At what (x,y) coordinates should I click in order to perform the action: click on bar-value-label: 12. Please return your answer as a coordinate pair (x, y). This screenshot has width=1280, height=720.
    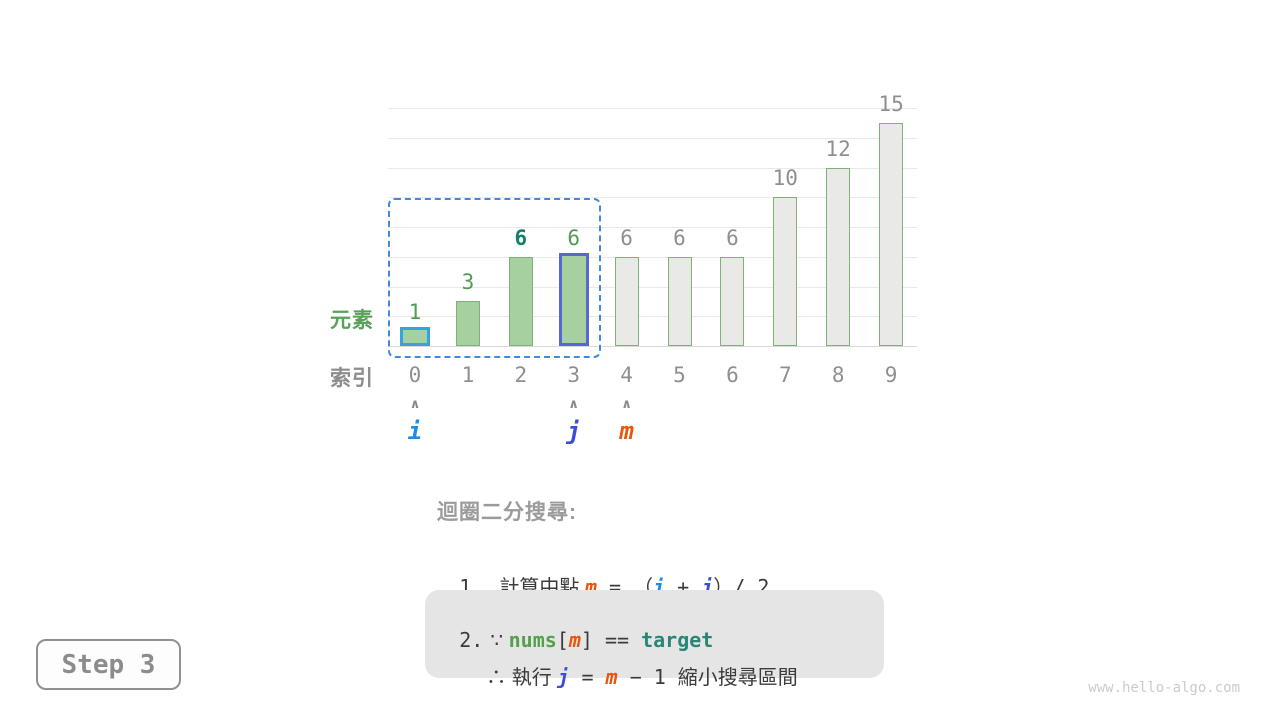
    Looking at the image, I should click on (838, 148).